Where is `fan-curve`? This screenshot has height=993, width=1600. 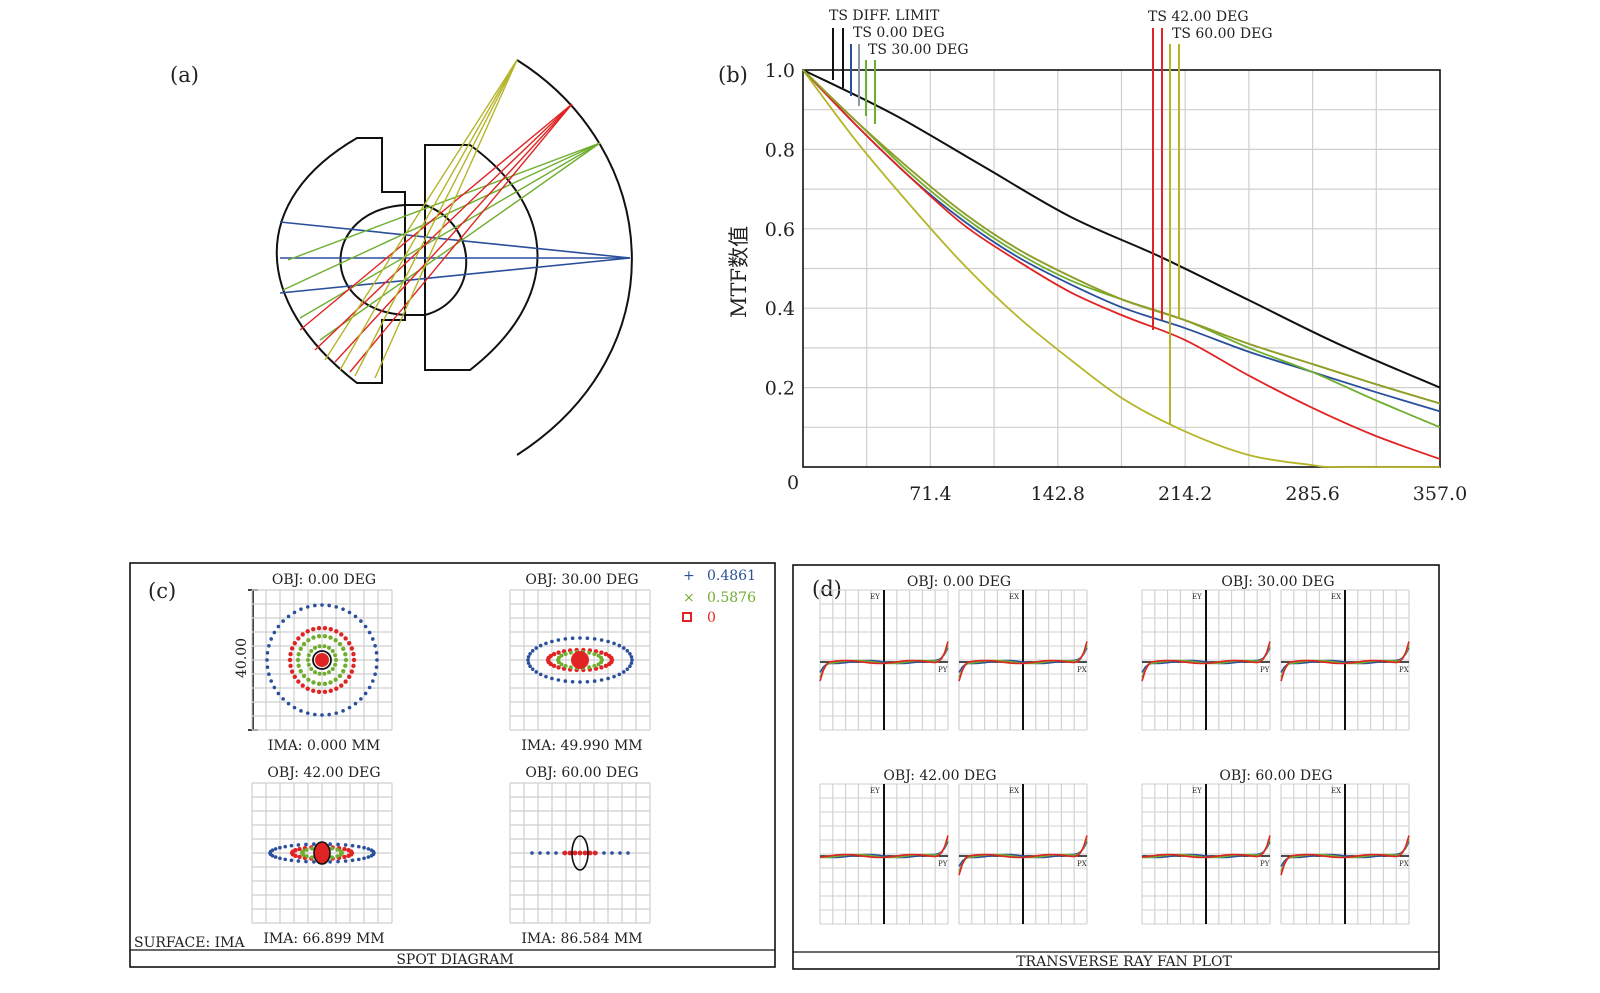
fan-curve is located at coordinates (1206, 847).